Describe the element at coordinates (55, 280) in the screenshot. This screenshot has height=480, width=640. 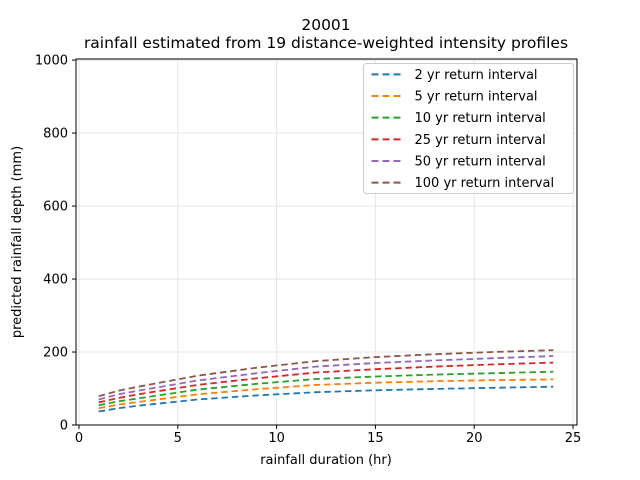
I see `y-tick-label: 400` at that location.